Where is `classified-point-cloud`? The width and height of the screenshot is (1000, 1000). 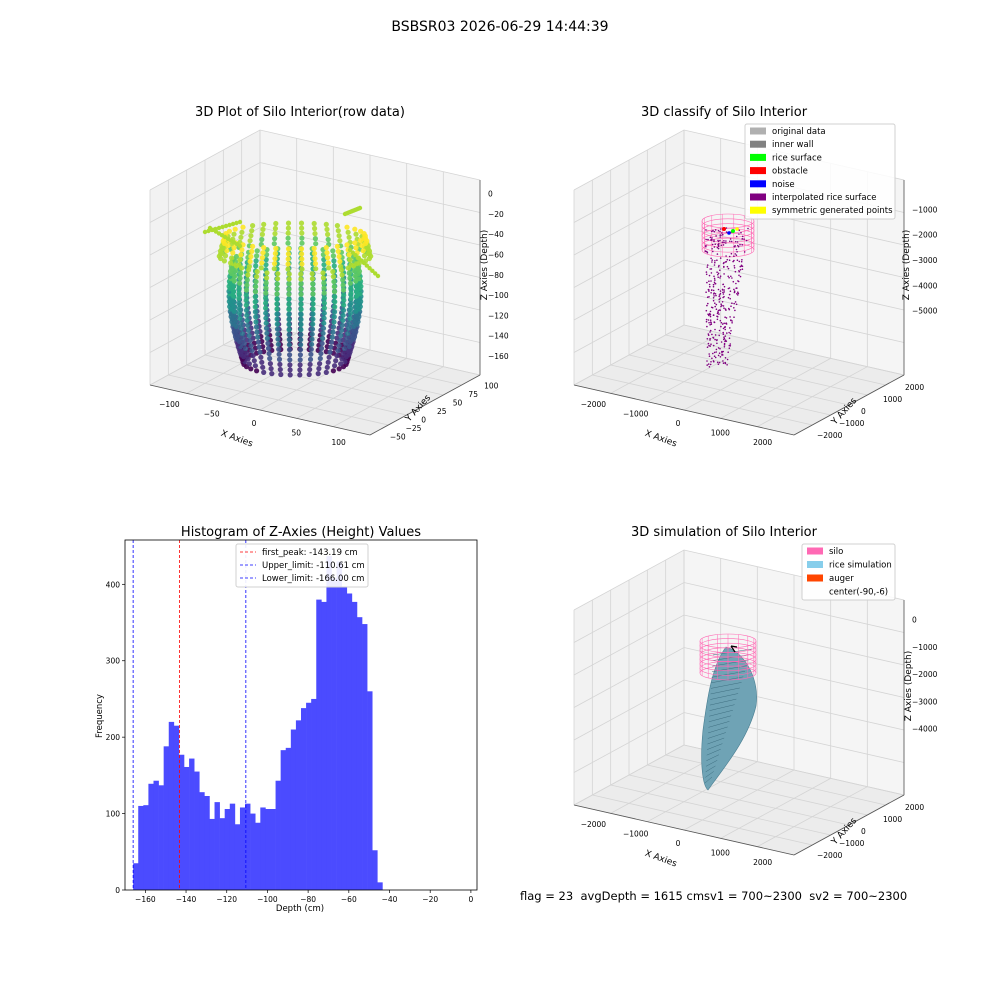 classified-point-cloud is located at coordinates (728, 290).